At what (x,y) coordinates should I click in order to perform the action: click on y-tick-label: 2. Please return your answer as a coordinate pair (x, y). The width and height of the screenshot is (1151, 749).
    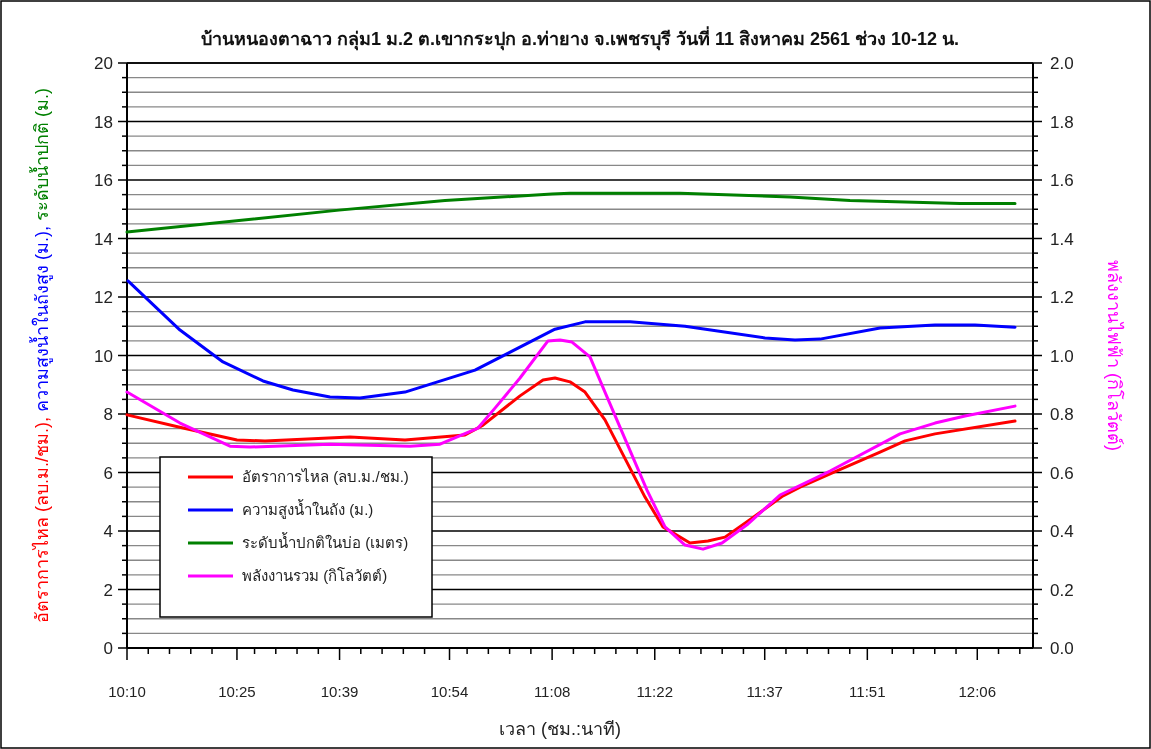
    Looking at the image, I should click on (108, 590).